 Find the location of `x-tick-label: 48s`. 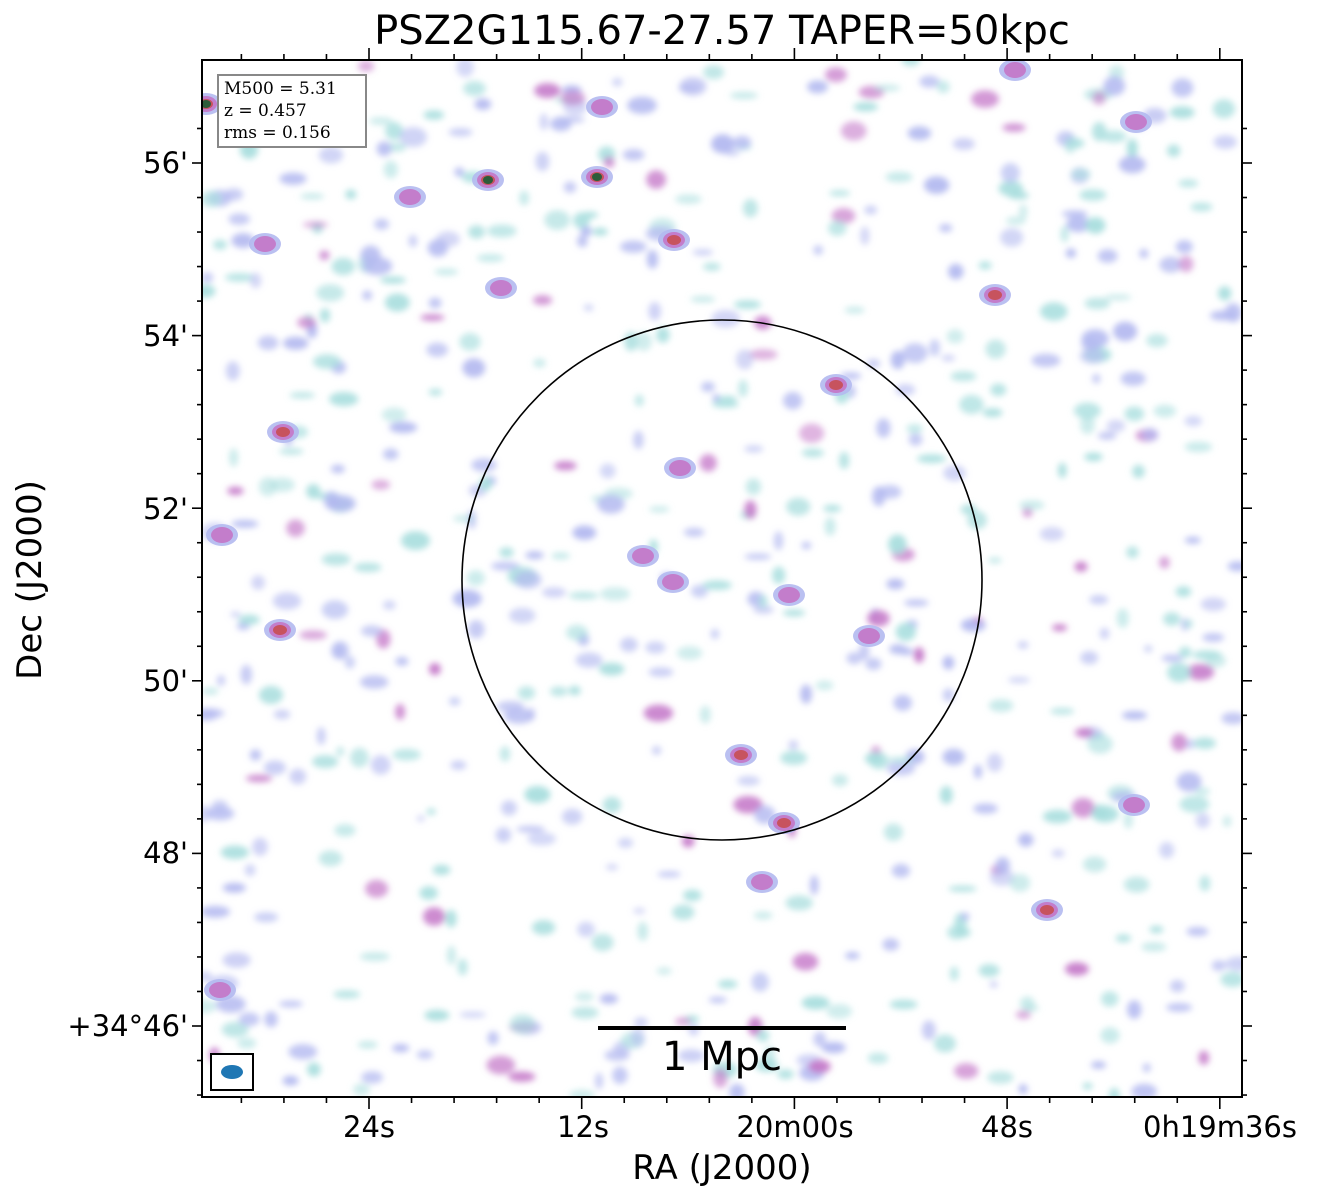

x-tick-label: 48s is located at coordinates (1007, 1127).